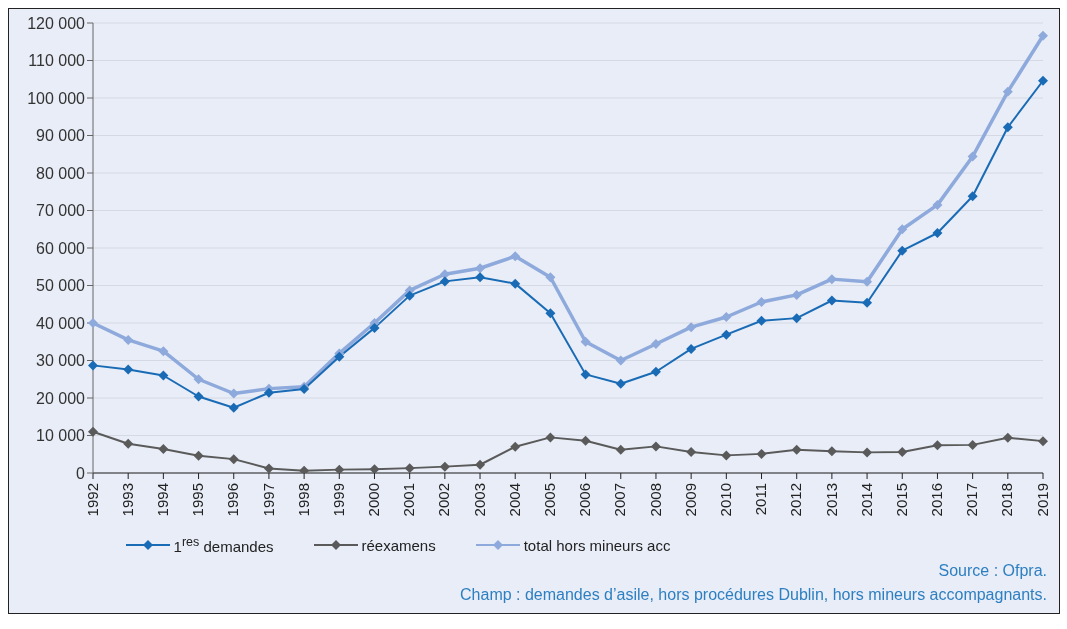  Describe the element at coordinates (690, 500) in the screenshot. I see `x-tick-label: 2009` at that location.